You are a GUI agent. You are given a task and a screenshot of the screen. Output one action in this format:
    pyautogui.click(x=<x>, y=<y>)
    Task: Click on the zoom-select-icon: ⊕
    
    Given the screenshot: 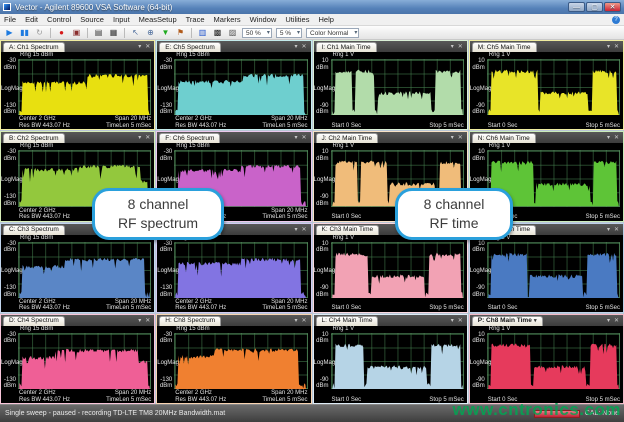 What is the action you would take?
    pyautogui.click(x=150, y=32)
    